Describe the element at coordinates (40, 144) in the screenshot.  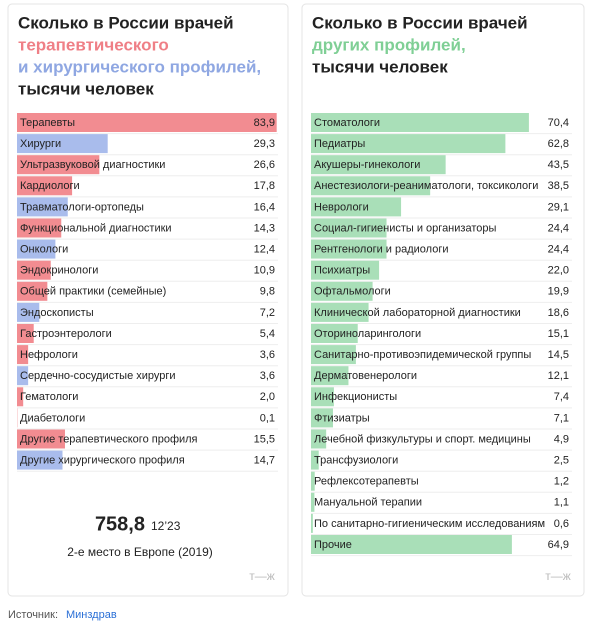
I see `category-label: Хирурги` at that location.